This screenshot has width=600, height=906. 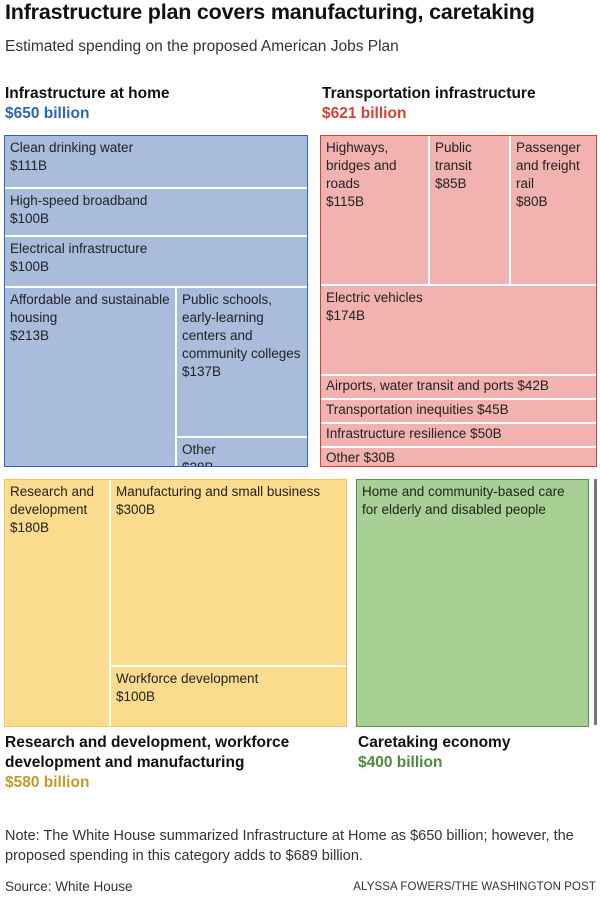 What do you see at coordinates (532, 201) in the screenshot?
I see `cell-value: $80B` at bounding box center [532, 201].